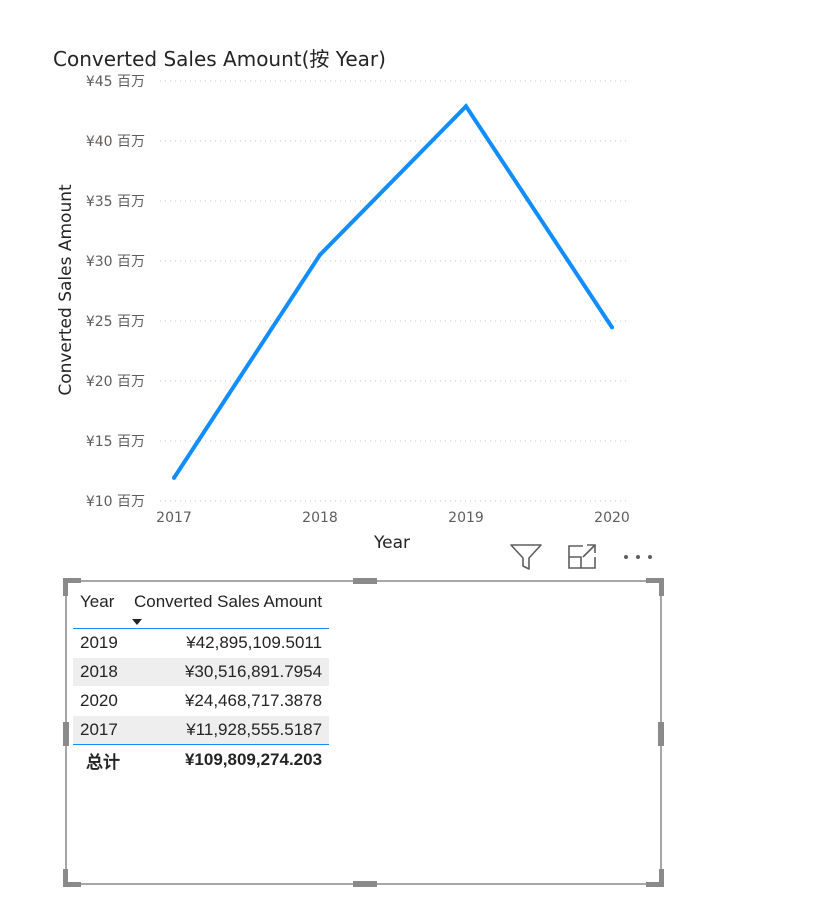 This screenshot has height=919, width=838. I want to click on table-row: 2018 ¥30,516,891.7954, so click(201, 672).